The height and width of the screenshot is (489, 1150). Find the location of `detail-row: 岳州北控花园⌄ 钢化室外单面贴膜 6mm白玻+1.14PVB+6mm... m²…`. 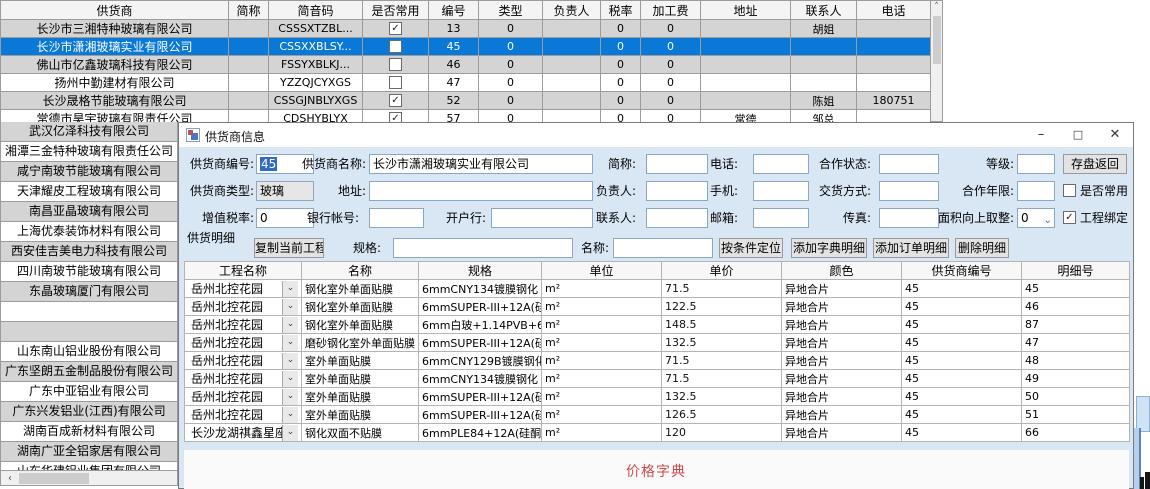

detail-row: 岳州北控花园⌄ 钢化室外单面贴膜 6mm白玻+1.14PVB+6mm... m²… is located at coordinates (657, 324).